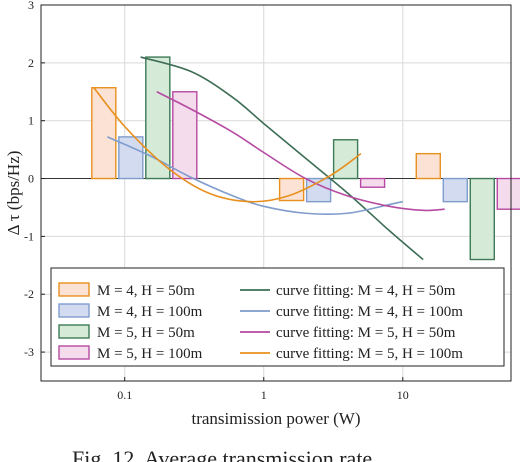  Describe the element at coordinates (403, 395) in the screenshot. I see `x-tick-label: 10` at that location.